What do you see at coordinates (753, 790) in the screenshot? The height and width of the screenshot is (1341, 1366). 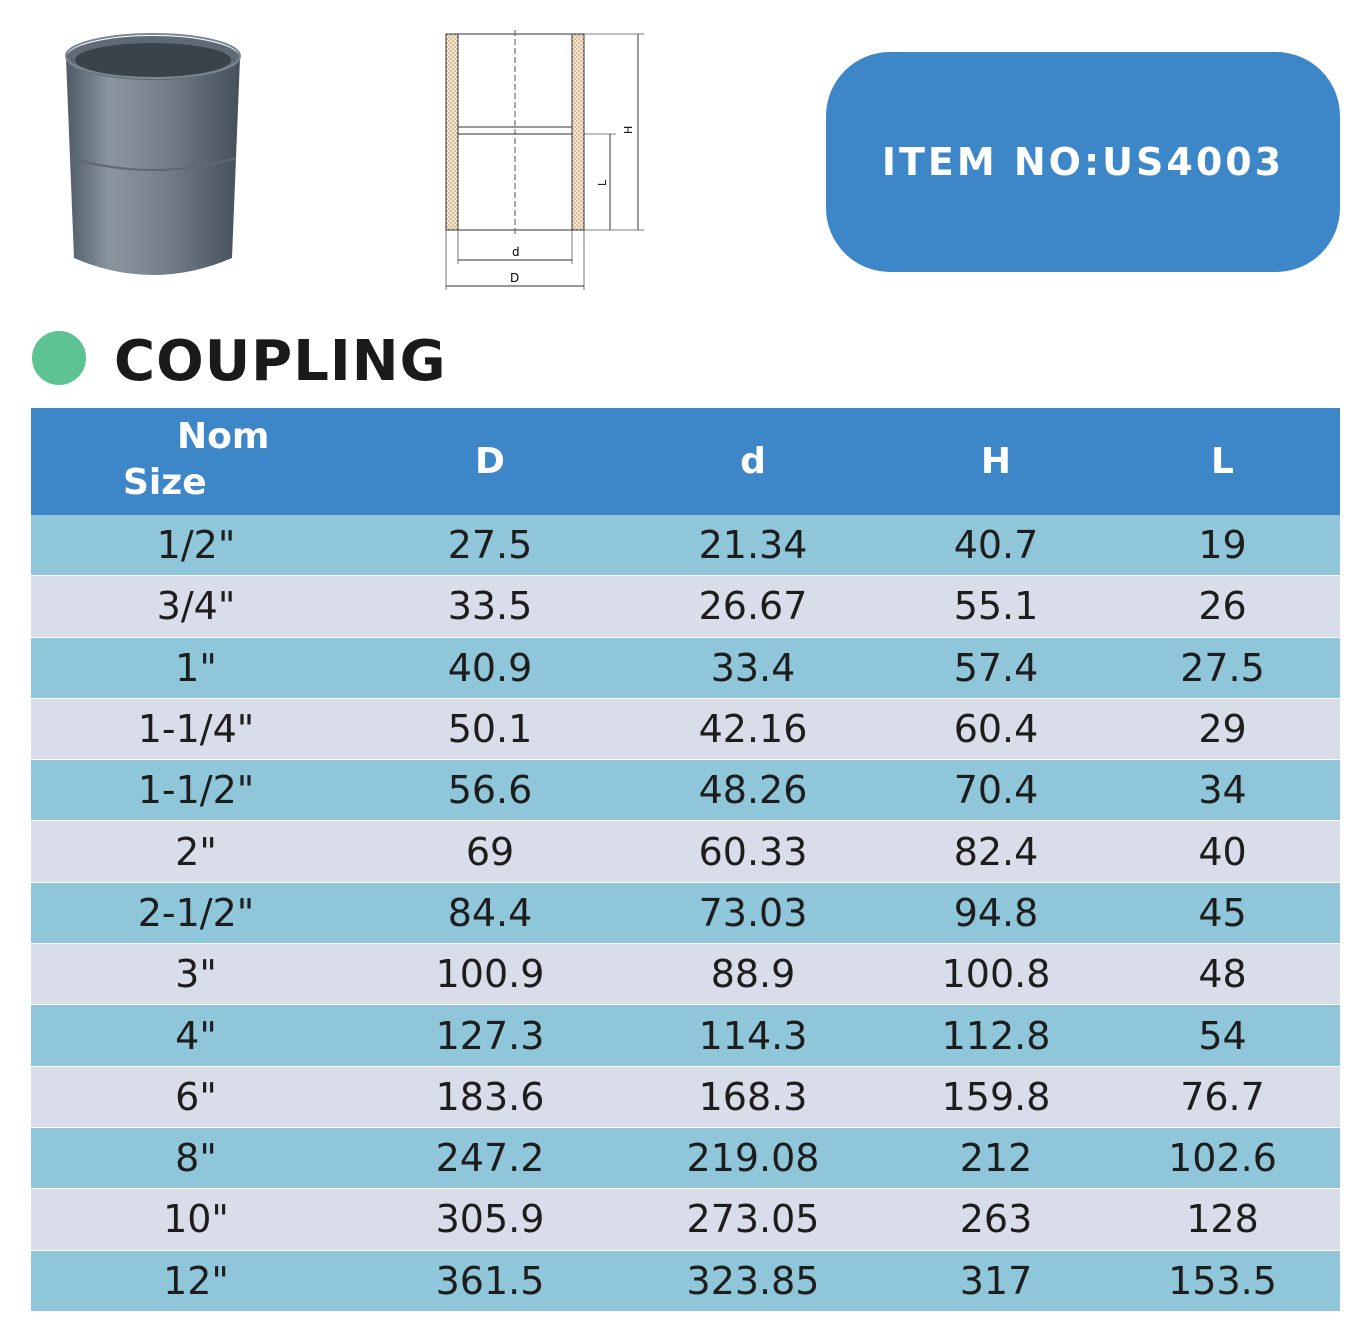 I see `cell-d: 48.26` at bounding box center [753, 790].